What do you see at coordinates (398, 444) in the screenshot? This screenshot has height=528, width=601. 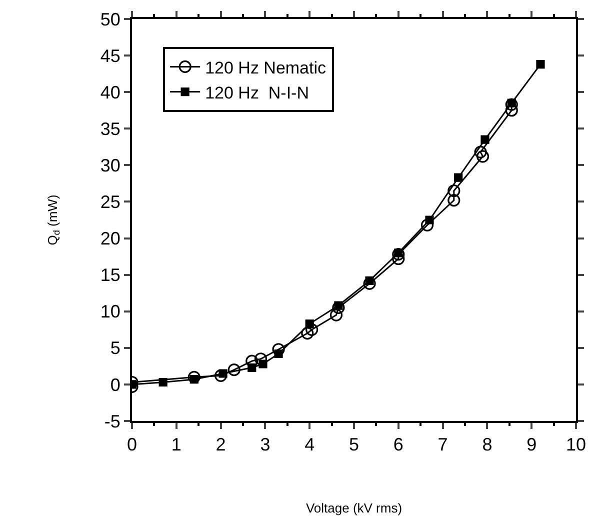 I see `x-tick-label: 6` at bounding box center [398, 444].